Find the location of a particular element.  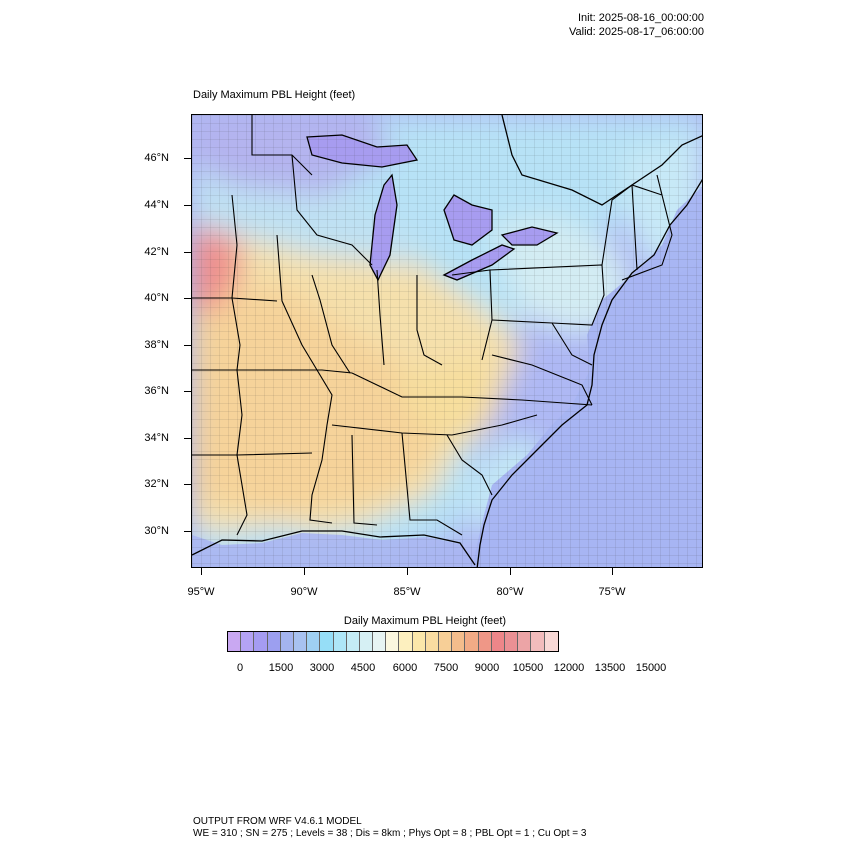

colorbar-tick-label: 0 is located at coordinates (240, 668).